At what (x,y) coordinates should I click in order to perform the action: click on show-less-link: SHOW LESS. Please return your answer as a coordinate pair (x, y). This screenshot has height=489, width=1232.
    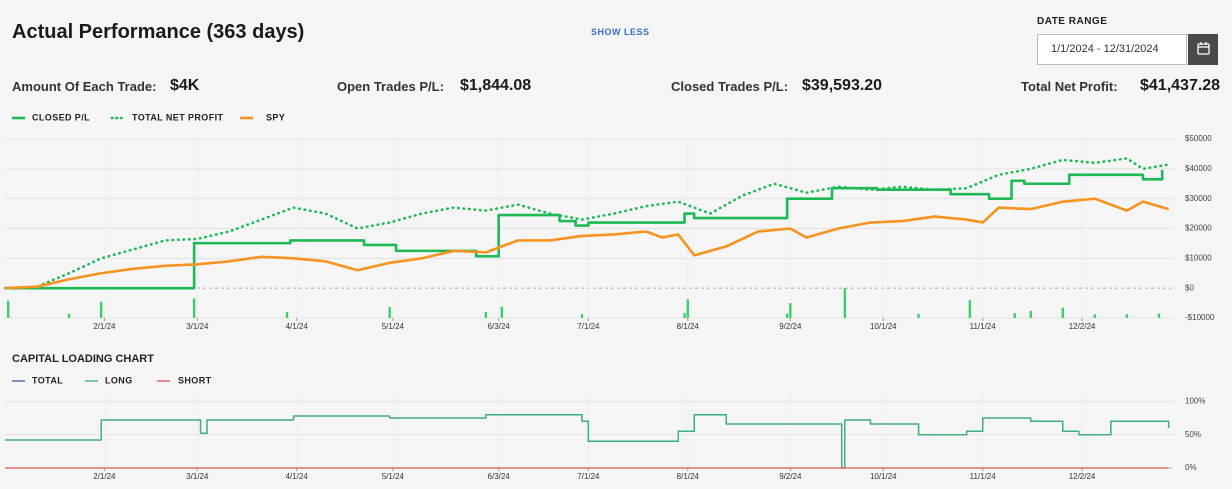
    Looking at the image, I should click on (620, 32).